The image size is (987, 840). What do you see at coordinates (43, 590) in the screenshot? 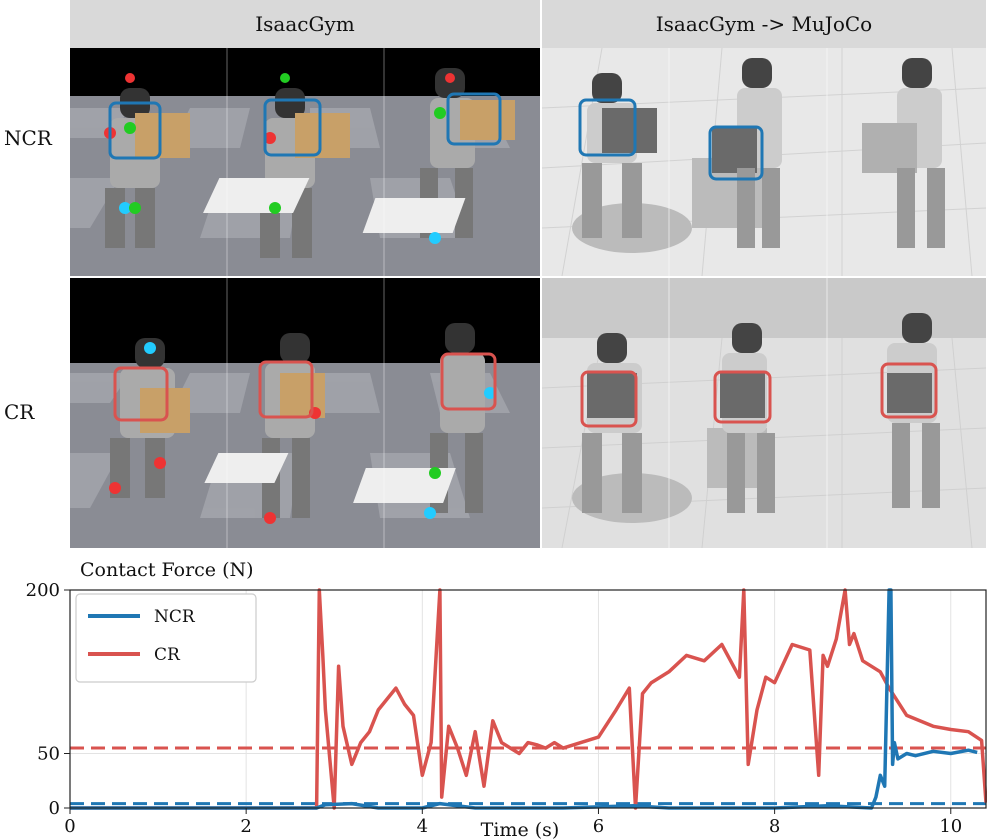
I see `y-tick-label: 200` at bounding box center [43, 590].